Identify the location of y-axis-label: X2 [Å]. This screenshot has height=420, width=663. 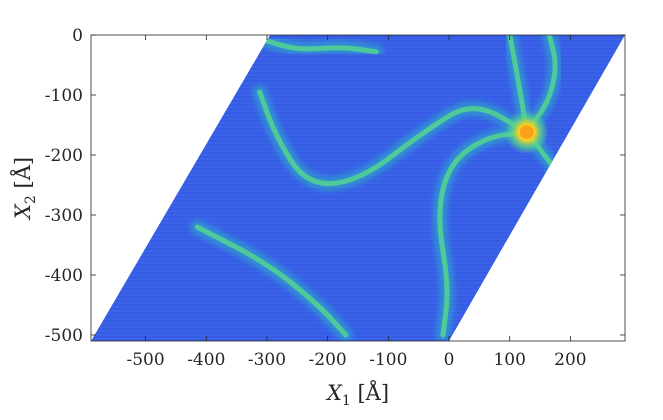
(24, 189).